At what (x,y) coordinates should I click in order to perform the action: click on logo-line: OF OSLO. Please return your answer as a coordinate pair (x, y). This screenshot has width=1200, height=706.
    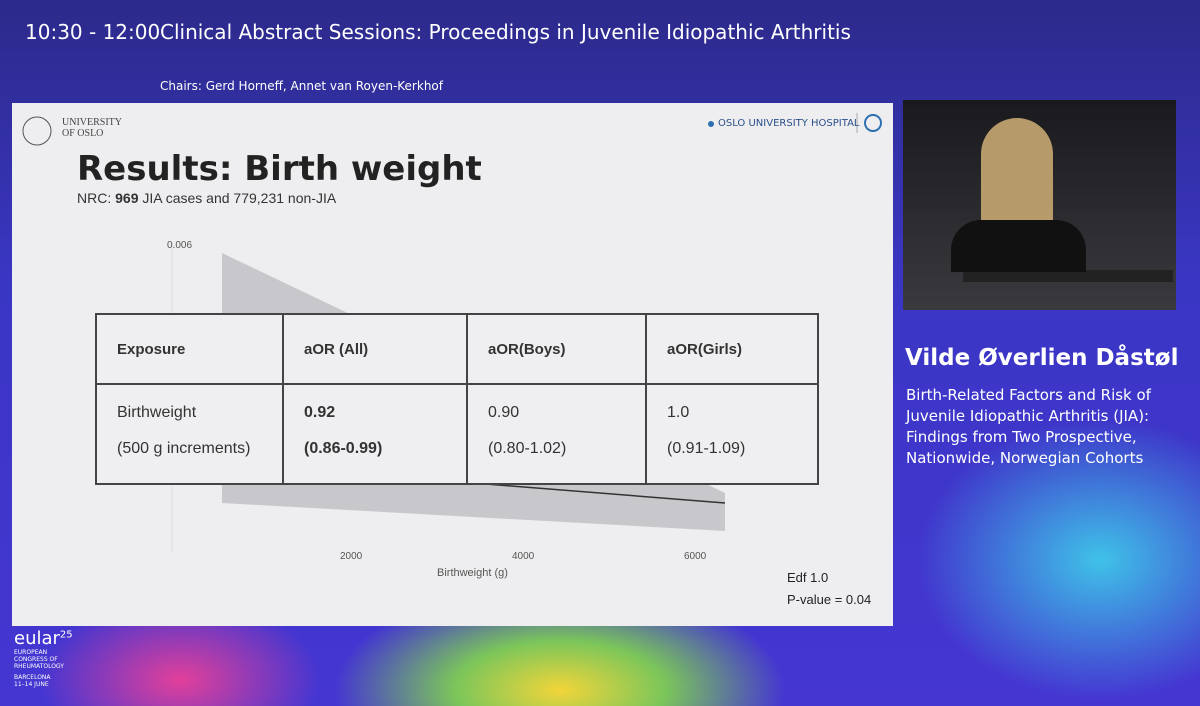
    Looking at the image, I should click on (83, 133).